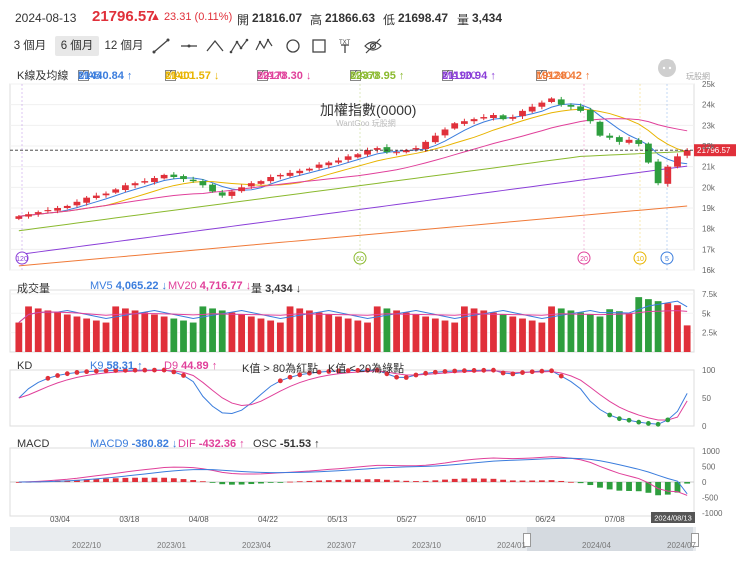  What do you see at coordinates (173, 366) in the screenshot?
I see `legend-name: D9` at bounding box center [173, 366].